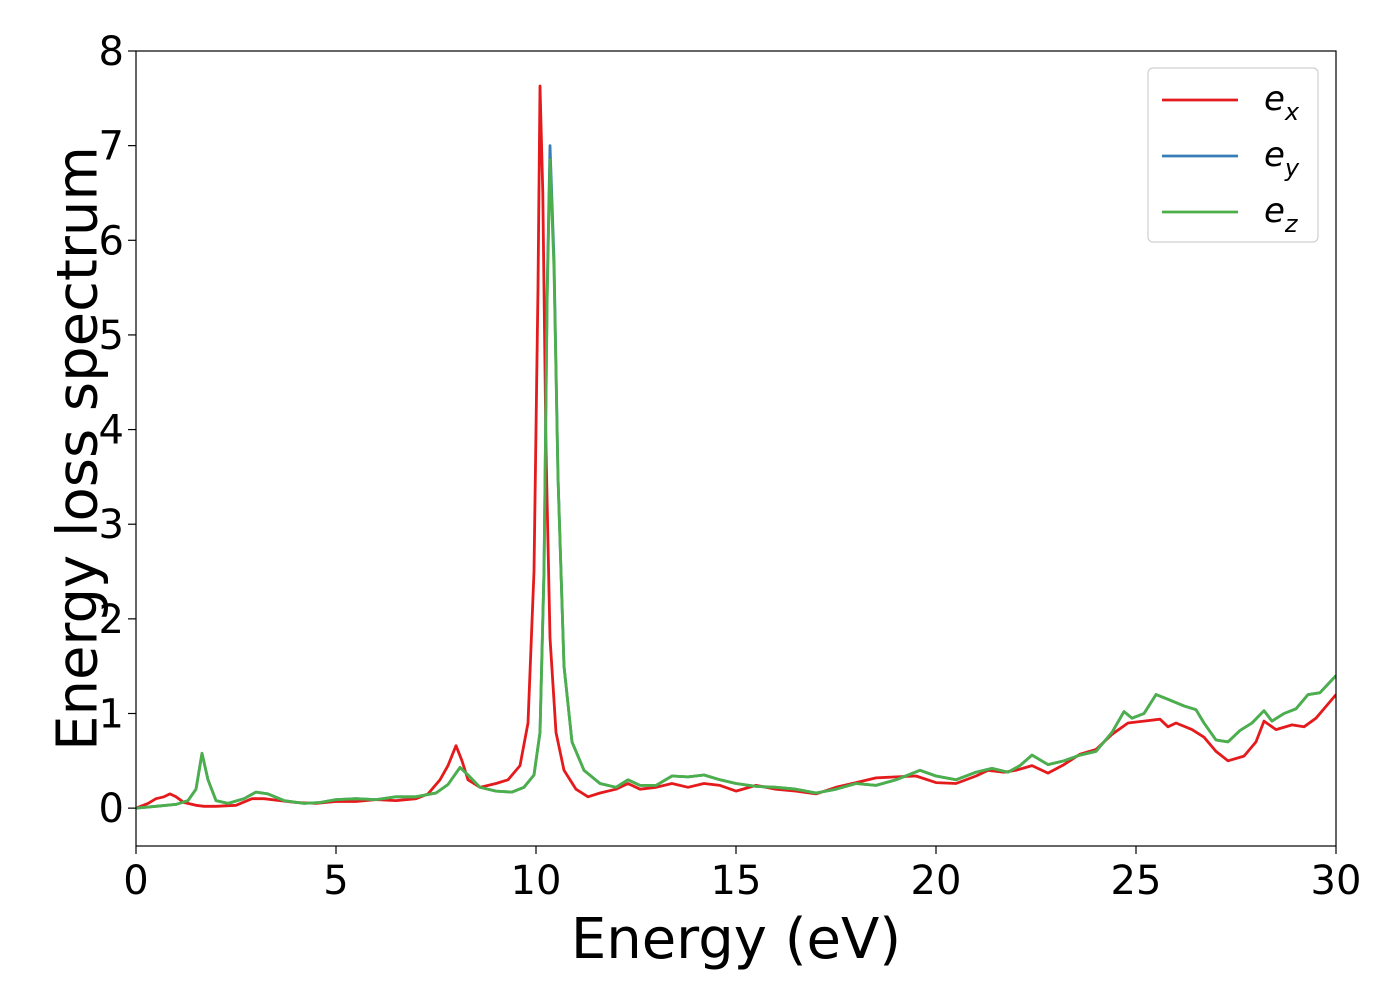 This screenshot has width=1400, height=1000. What do you see at coordinates (1136, 881) in the screenshot?
I see `x-tick-label: 25` at bounding box center [1136, 881].